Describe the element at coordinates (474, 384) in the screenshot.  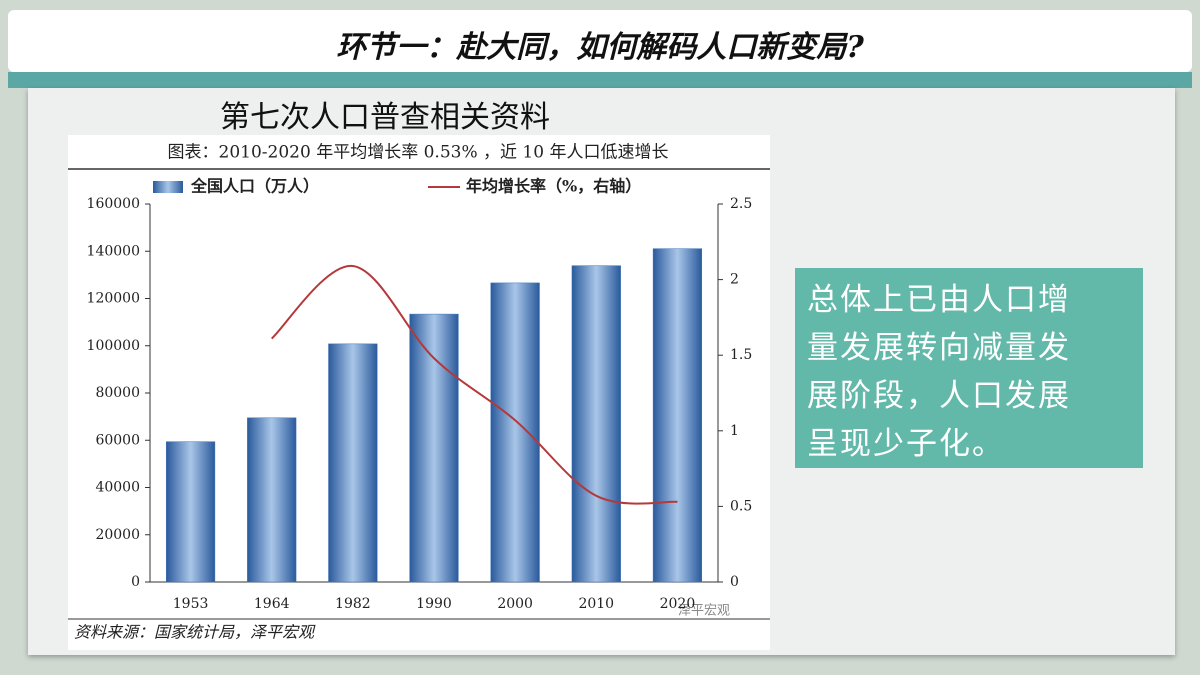
I see `line` at that location.